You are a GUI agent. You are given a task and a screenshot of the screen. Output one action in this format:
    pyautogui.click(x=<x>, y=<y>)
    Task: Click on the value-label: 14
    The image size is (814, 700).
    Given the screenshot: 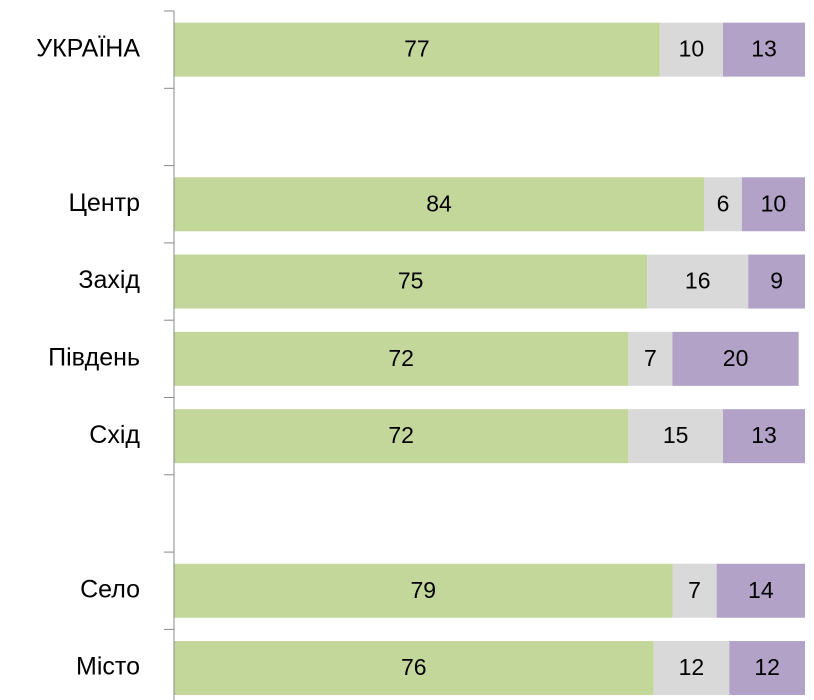 What is the action you would take?
    pyautogui.click(x=761, y=590)
    